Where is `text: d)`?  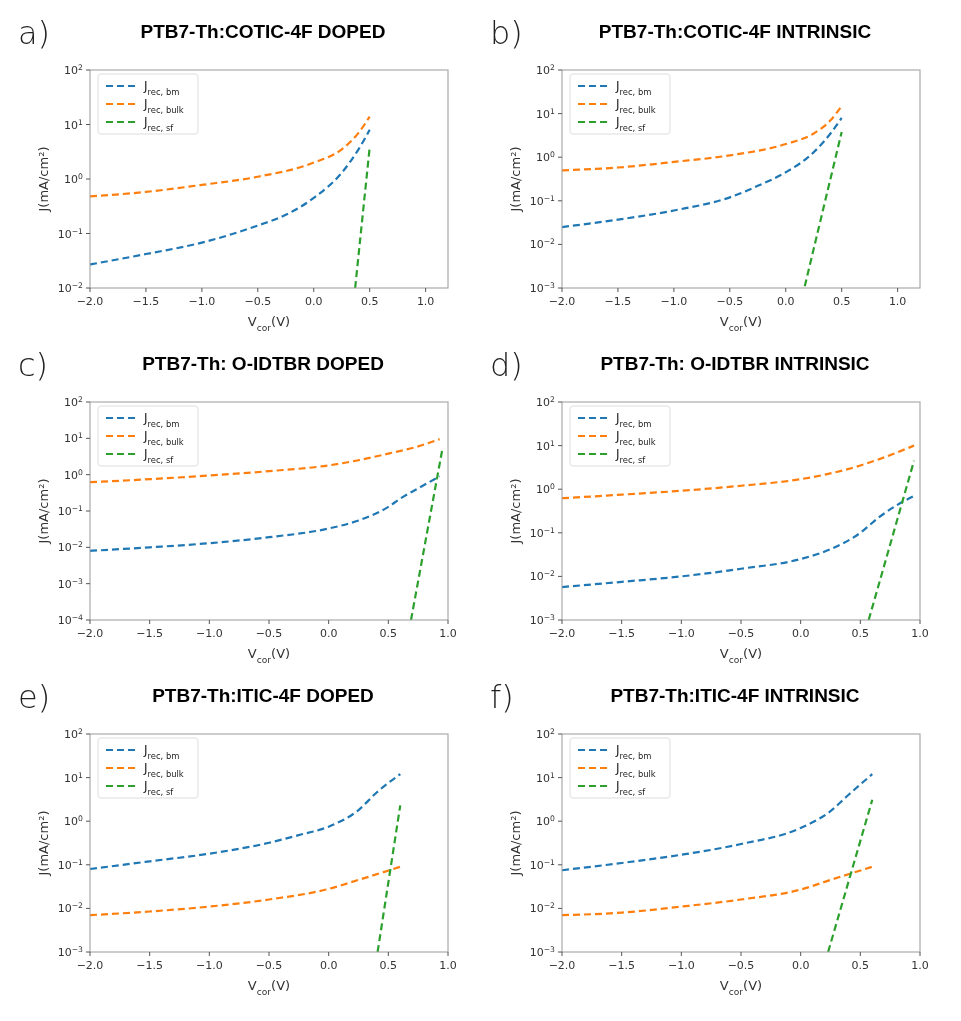 text: d) is located at coordinates (506, 365).